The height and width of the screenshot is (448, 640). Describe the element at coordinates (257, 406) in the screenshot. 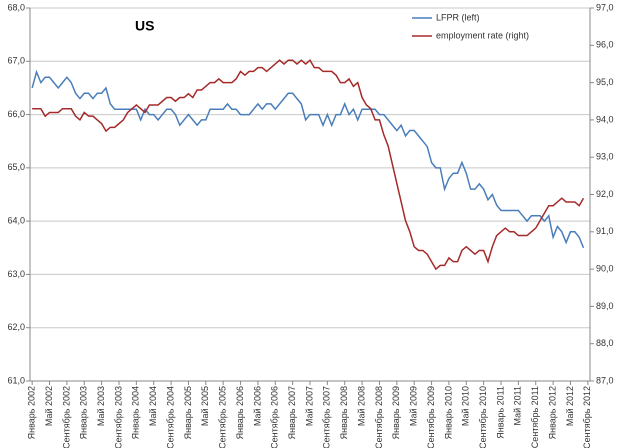

I see `x-tick-label: Май 2006` at that location.